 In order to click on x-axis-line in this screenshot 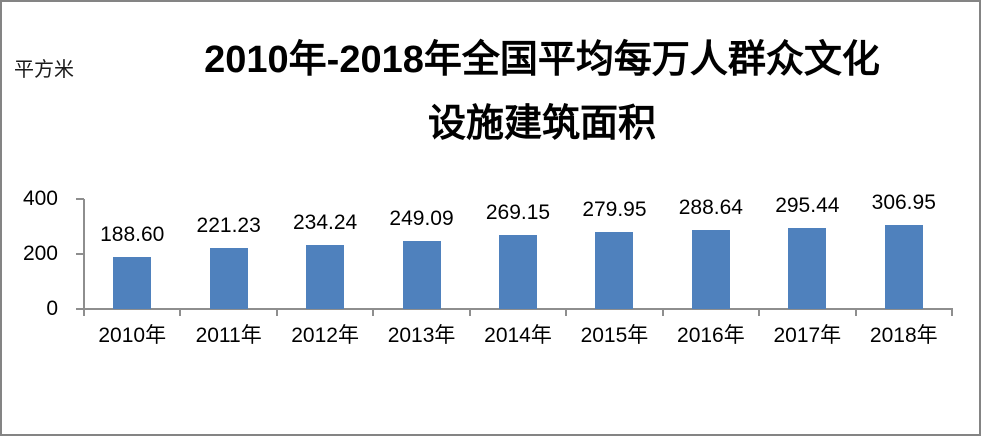, I will do `click(518, 309)`.